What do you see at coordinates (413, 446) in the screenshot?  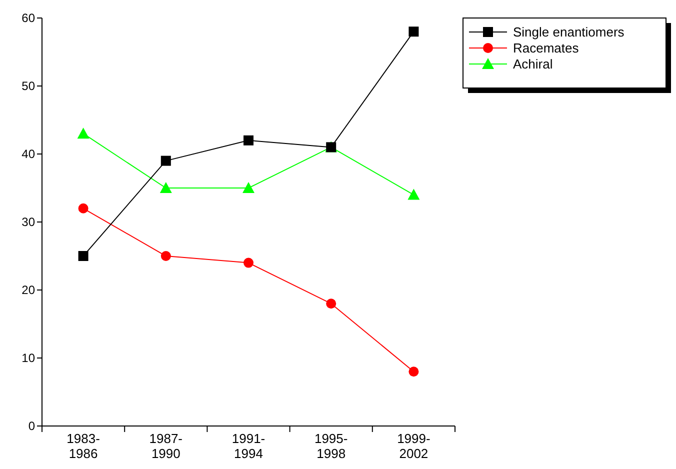 I see `x-tick-label: 1999-2002` at bounding box center [413, 446].